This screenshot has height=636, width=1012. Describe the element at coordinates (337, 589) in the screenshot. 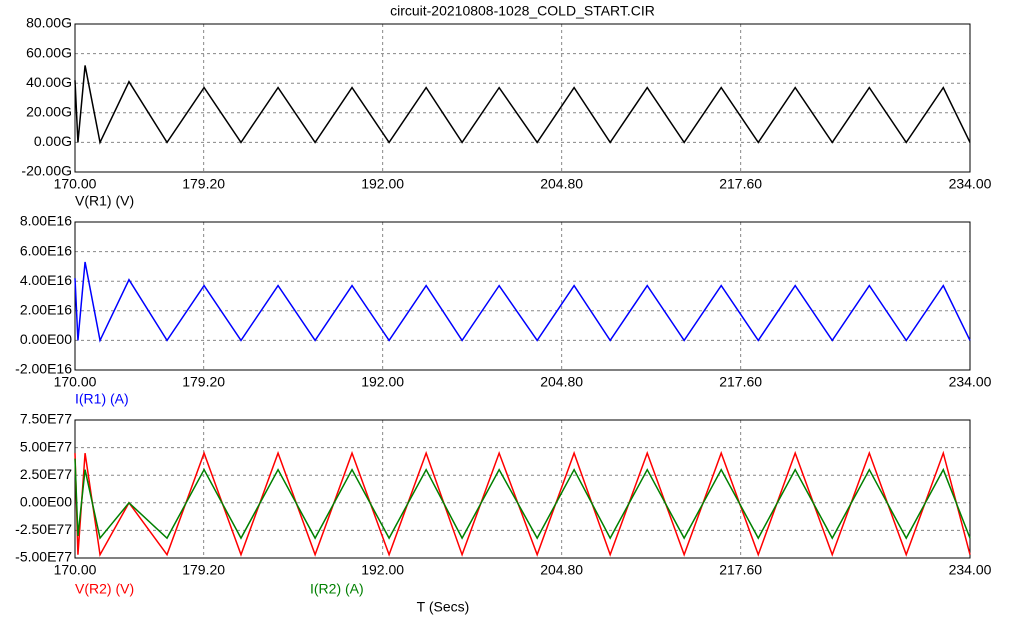

I see `legend-label: I(R2) (A)` at that location.